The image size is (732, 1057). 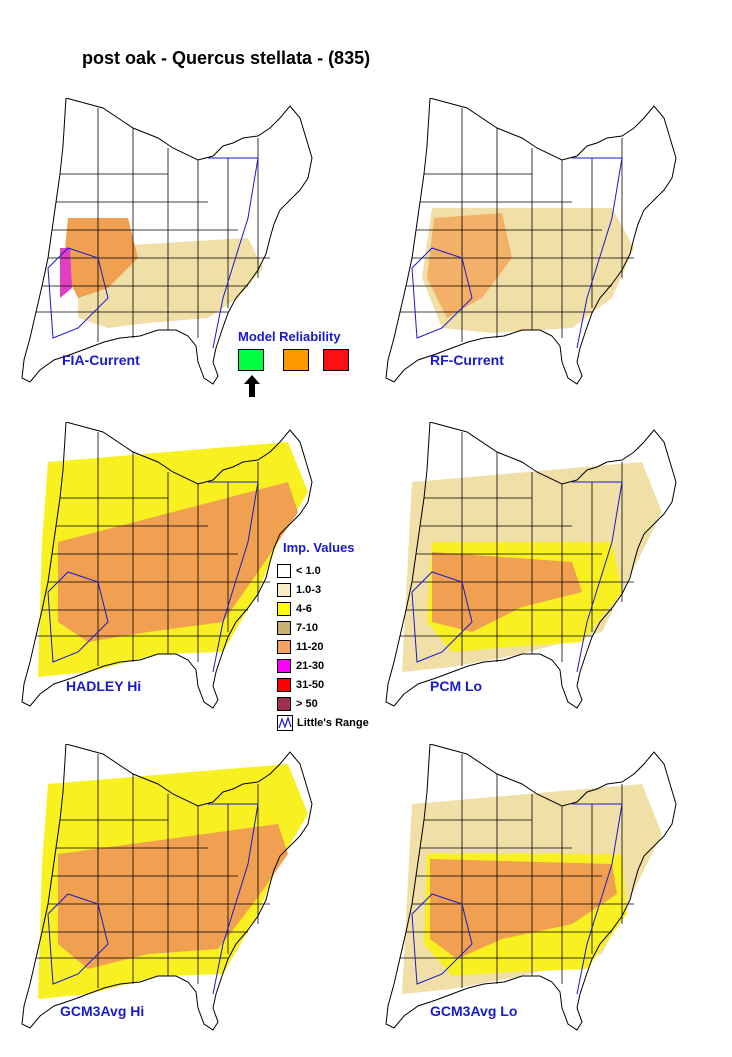 I want to click on range-line-icon, so click(x=285, y=722).